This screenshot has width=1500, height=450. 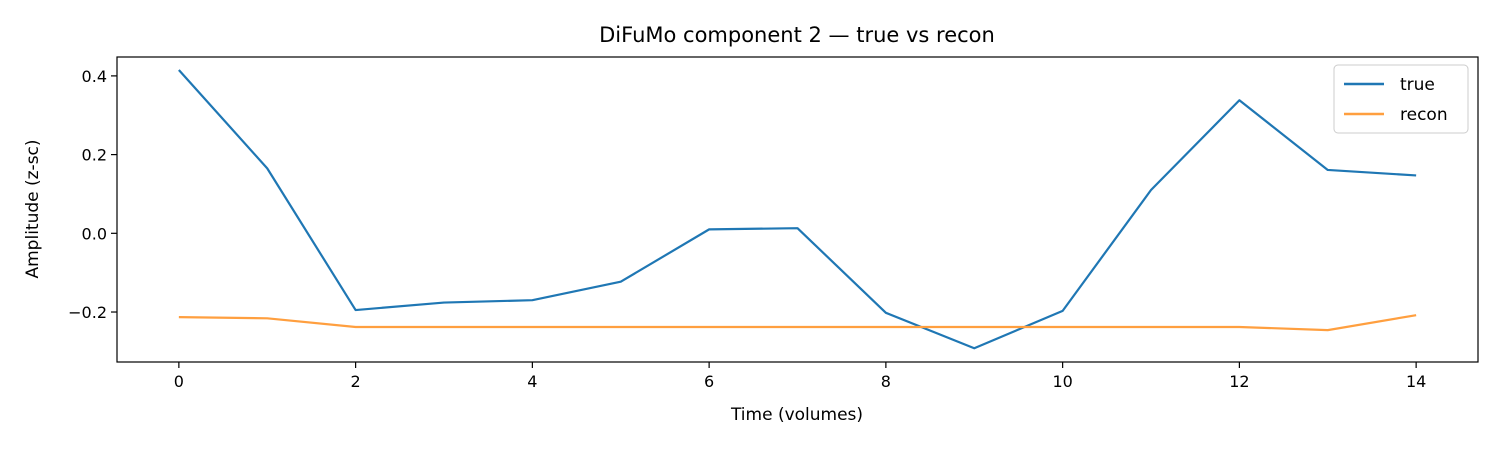 What do you see at coordinates (797, 35) in the screenshot?
I see `chart-title: DiFuMo component 2 — true vs recon` at bounding box center [797, 35].